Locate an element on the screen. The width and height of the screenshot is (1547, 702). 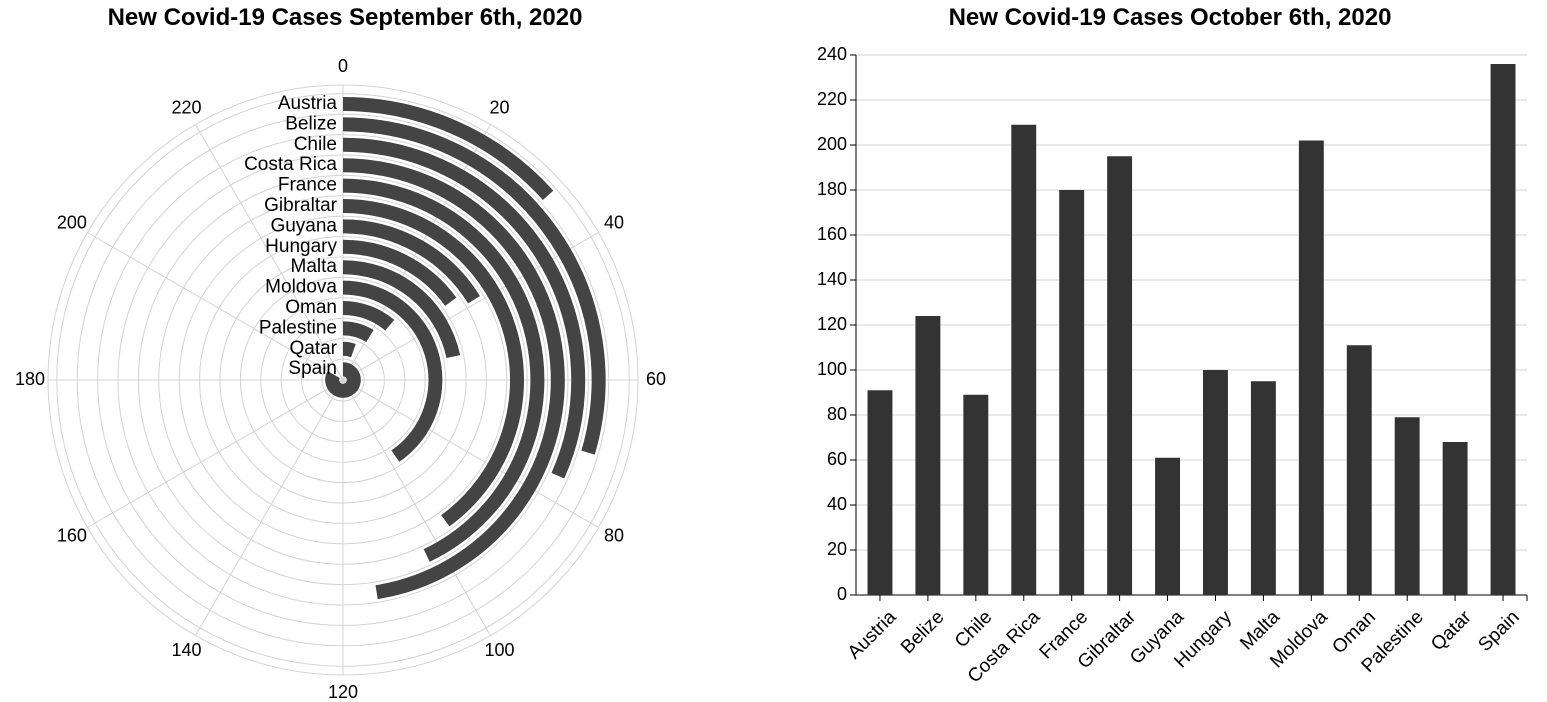
bar-belize is located at coordinates (928, 455).